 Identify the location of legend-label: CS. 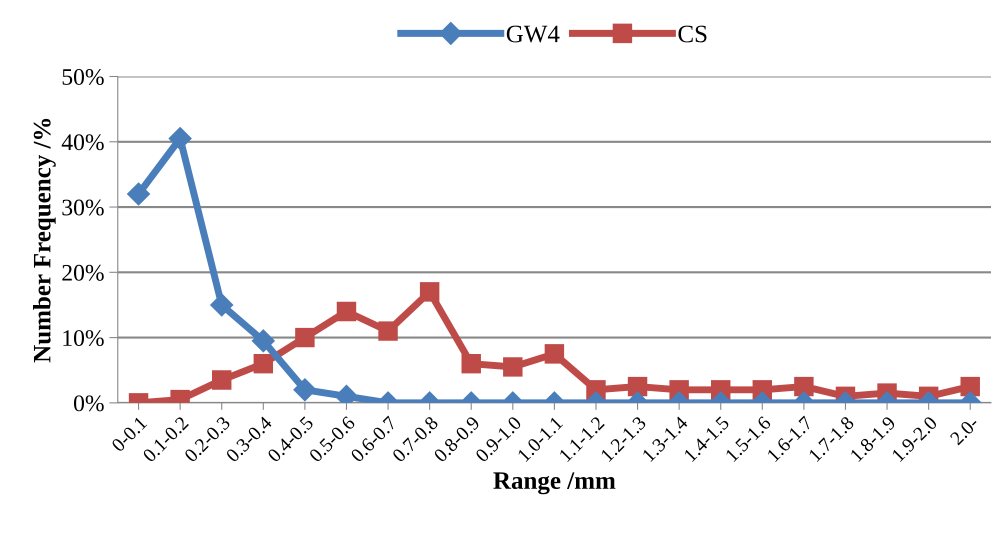
(692, 34).